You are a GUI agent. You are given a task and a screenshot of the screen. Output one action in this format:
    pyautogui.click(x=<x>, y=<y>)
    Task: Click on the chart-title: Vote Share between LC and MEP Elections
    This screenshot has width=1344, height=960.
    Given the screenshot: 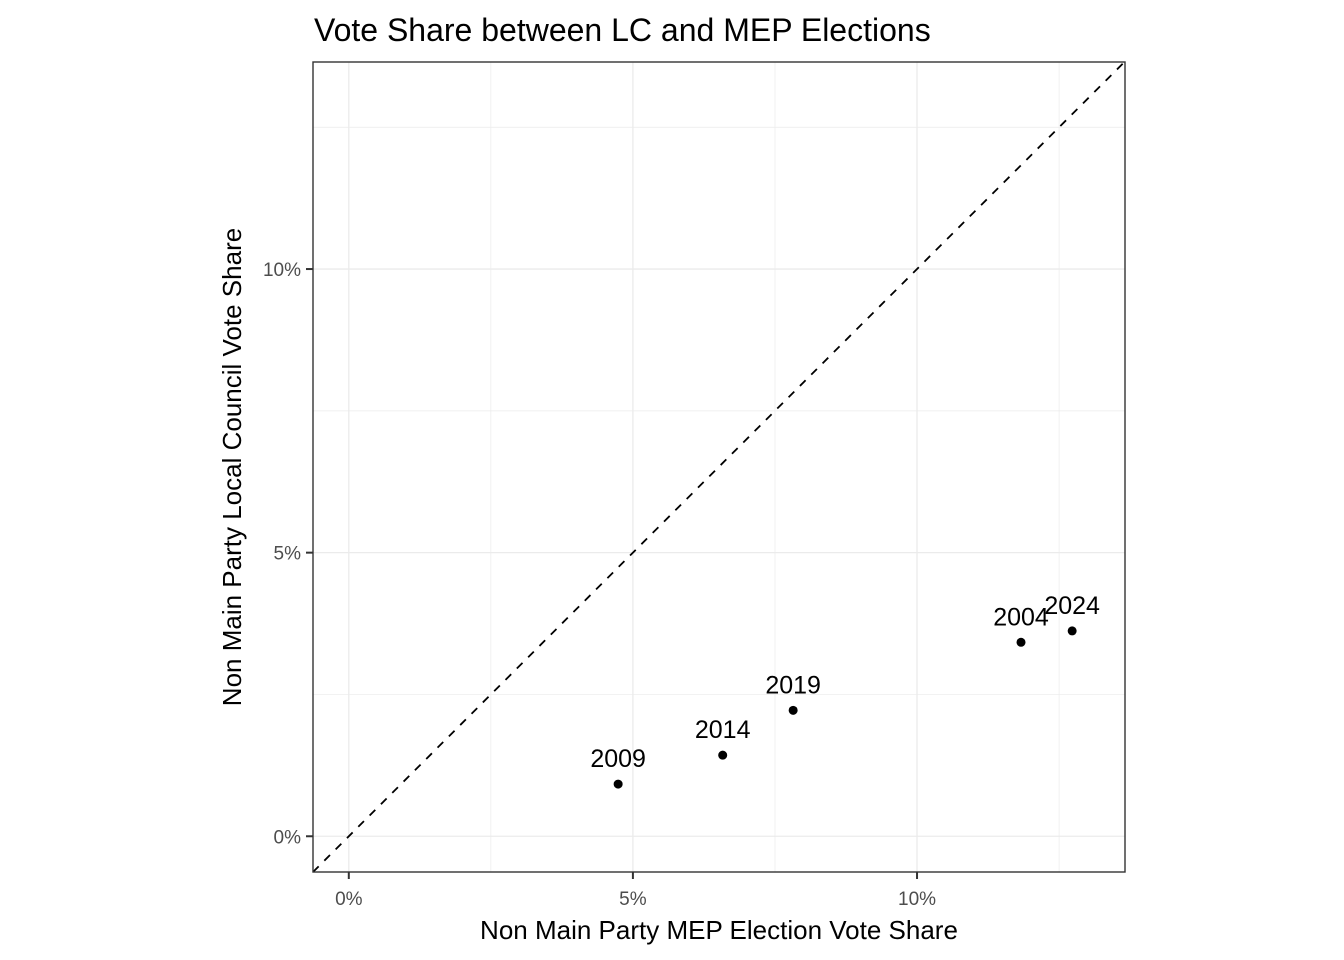 What is the action you would take?
    pyautogui.click(x=622, y=30)
    